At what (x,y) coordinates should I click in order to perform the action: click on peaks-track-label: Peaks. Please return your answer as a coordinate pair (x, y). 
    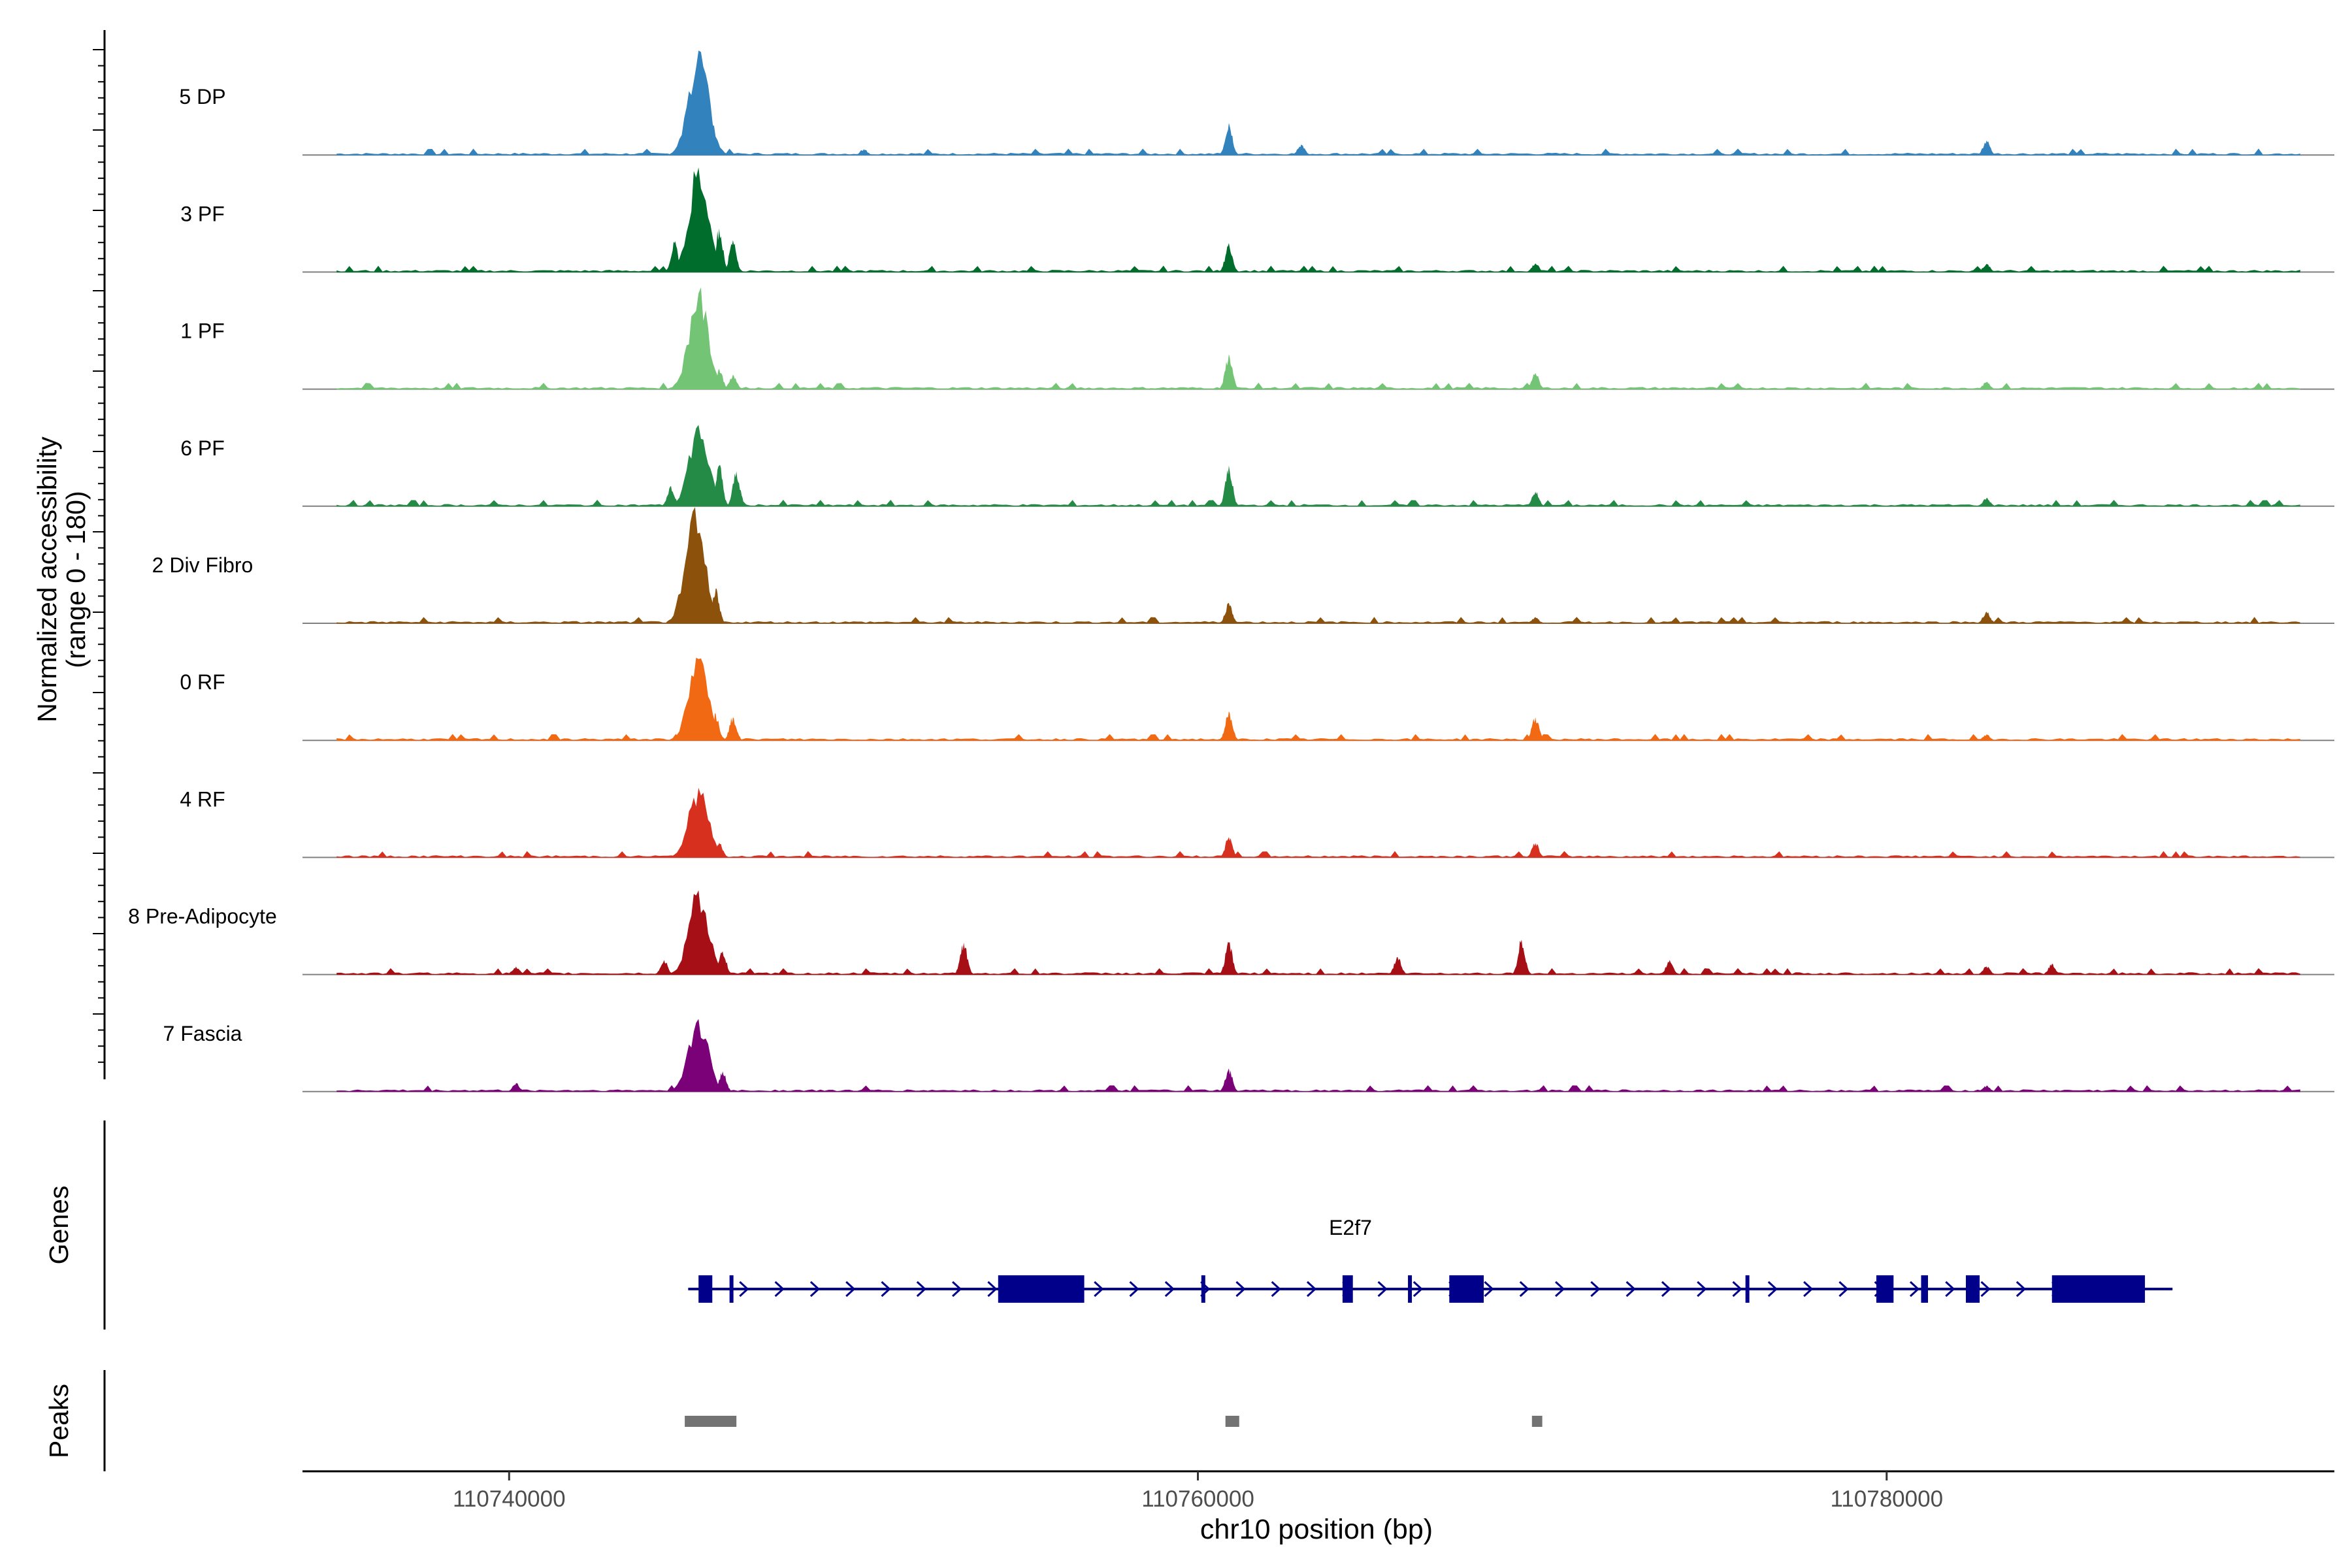
    Looking at the image, I should click on (59, 1421).